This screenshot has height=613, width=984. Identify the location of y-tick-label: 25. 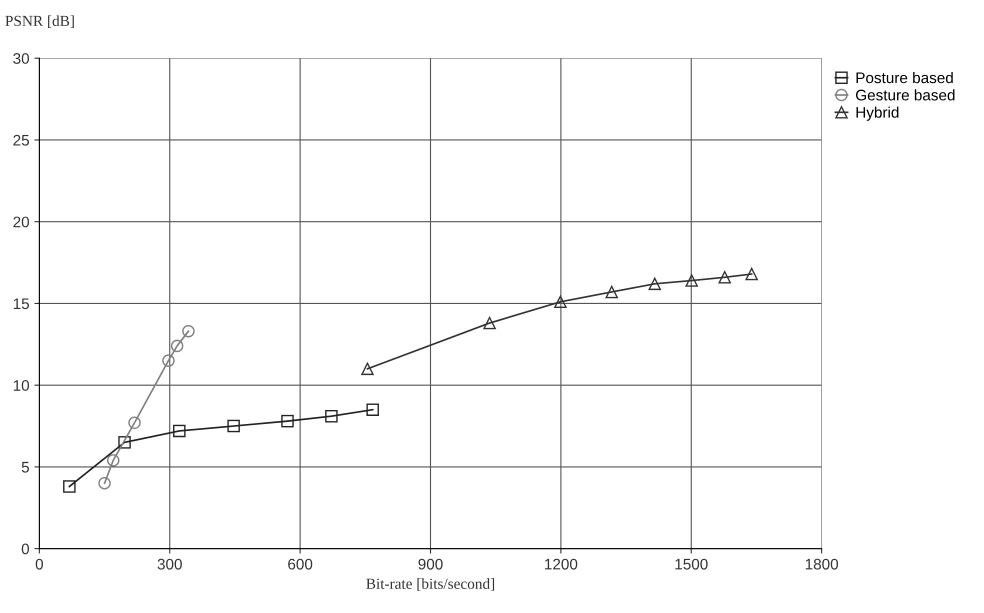
(21, 140).